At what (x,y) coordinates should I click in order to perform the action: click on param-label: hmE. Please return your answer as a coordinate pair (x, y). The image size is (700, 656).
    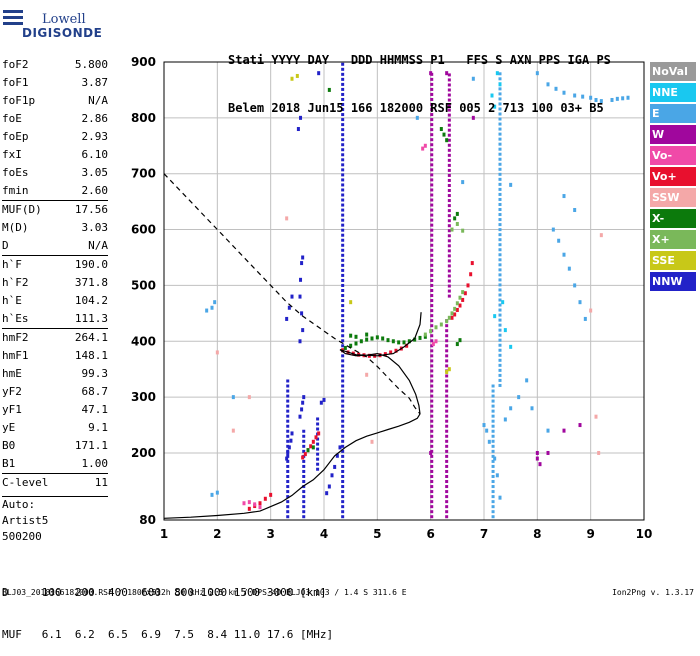
    Looking at the image, I should click on (12, 373).